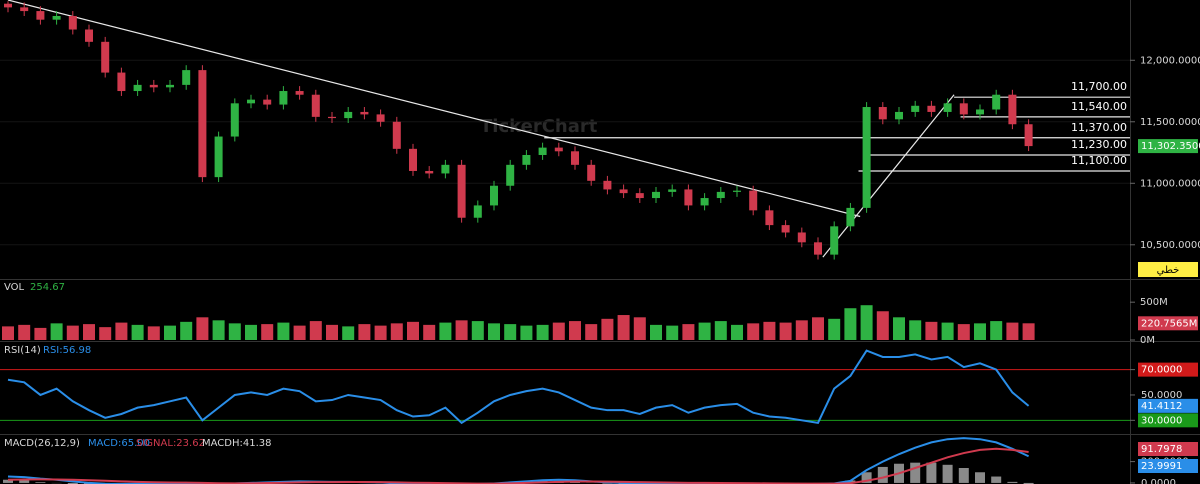 This screenshot has width=1200, height=484. I want to click on level-label: 11,100.00, so click(1099, 160).